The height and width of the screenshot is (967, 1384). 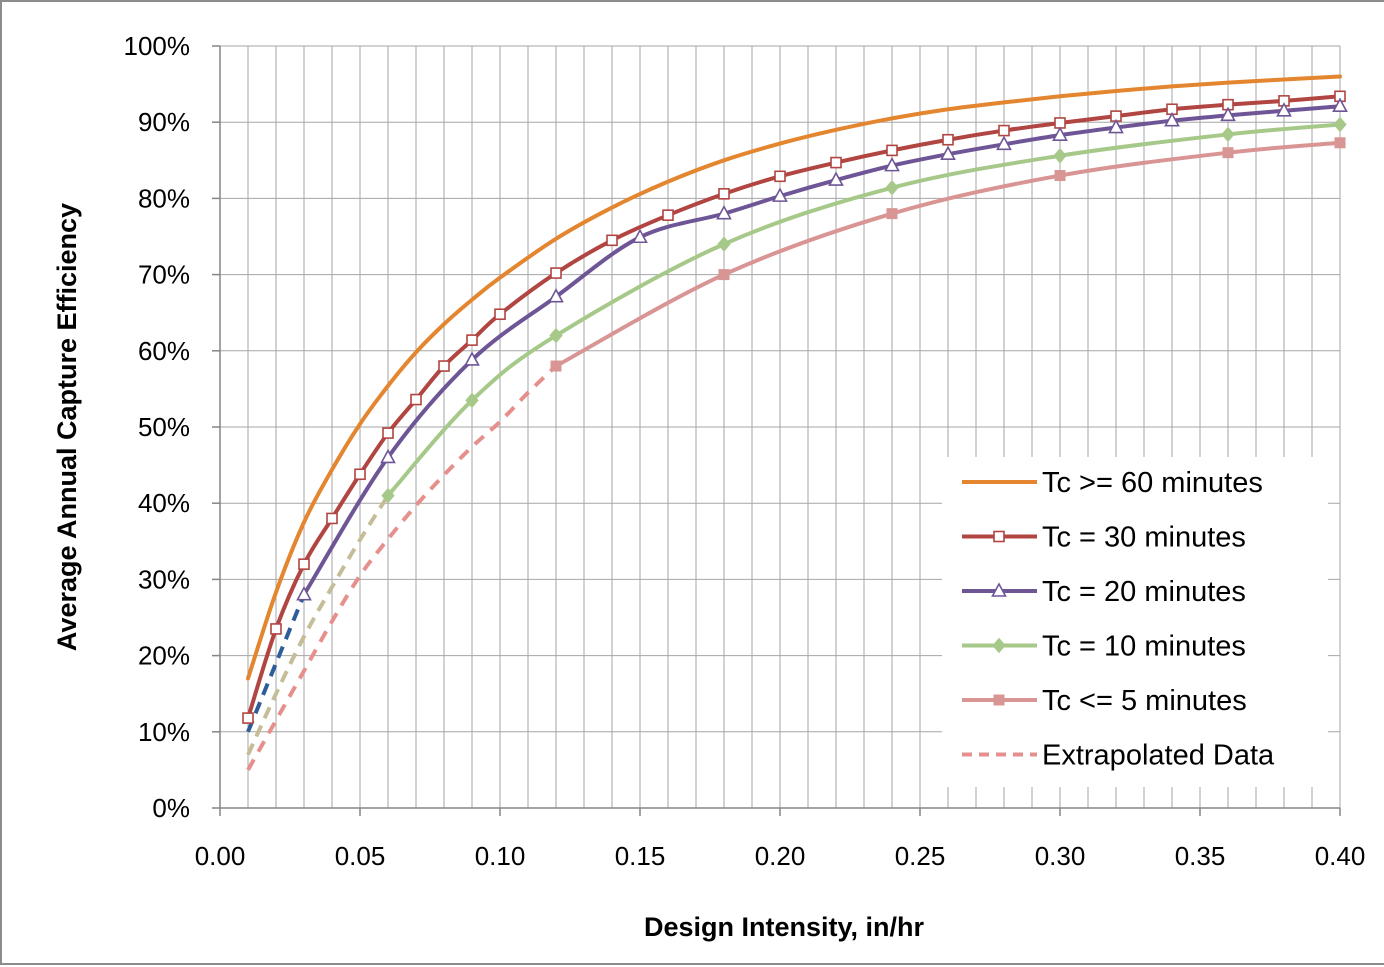 I want to click on y-tick-label: 90%, so click(x=164, y=122).